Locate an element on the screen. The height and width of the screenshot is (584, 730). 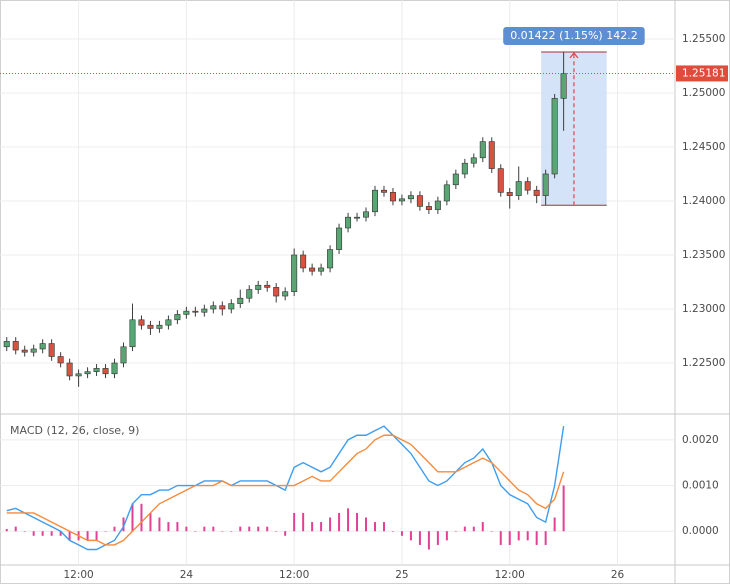
y-tick-label: 1.25500 is located at coordinates (703, 39).